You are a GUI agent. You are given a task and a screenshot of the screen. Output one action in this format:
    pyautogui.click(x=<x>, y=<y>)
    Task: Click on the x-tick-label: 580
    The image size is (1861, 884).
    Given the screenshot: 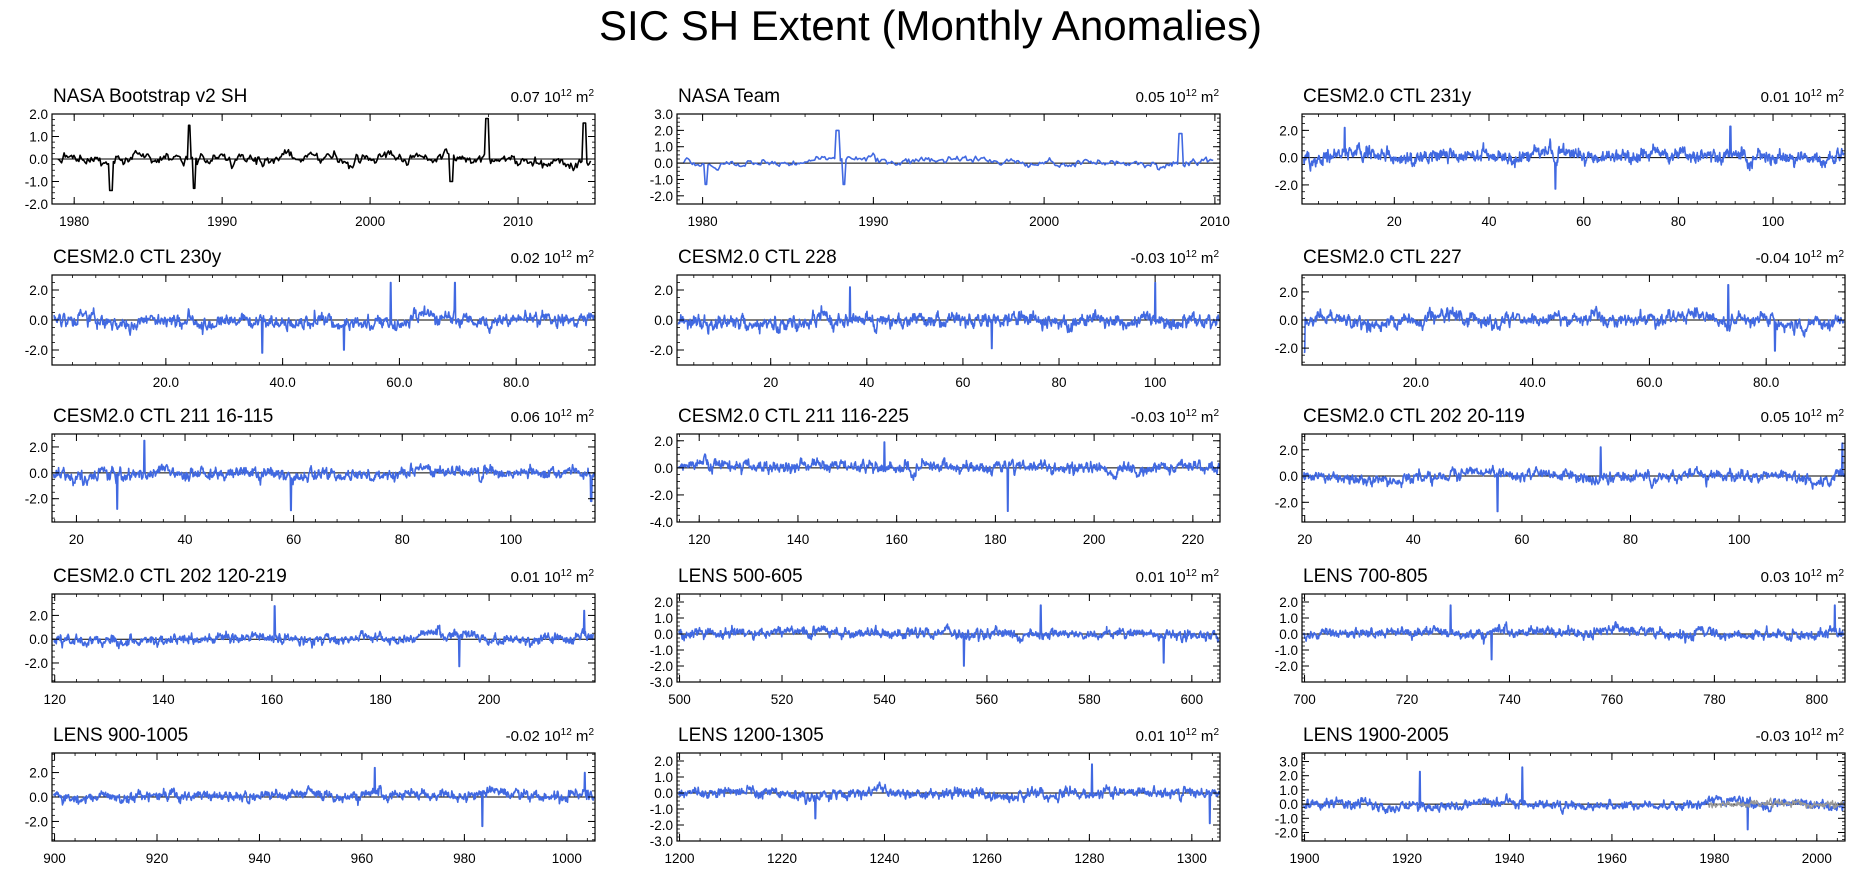 What is the action you would take?
    pyautogui.click(x=1089, y=699)
    